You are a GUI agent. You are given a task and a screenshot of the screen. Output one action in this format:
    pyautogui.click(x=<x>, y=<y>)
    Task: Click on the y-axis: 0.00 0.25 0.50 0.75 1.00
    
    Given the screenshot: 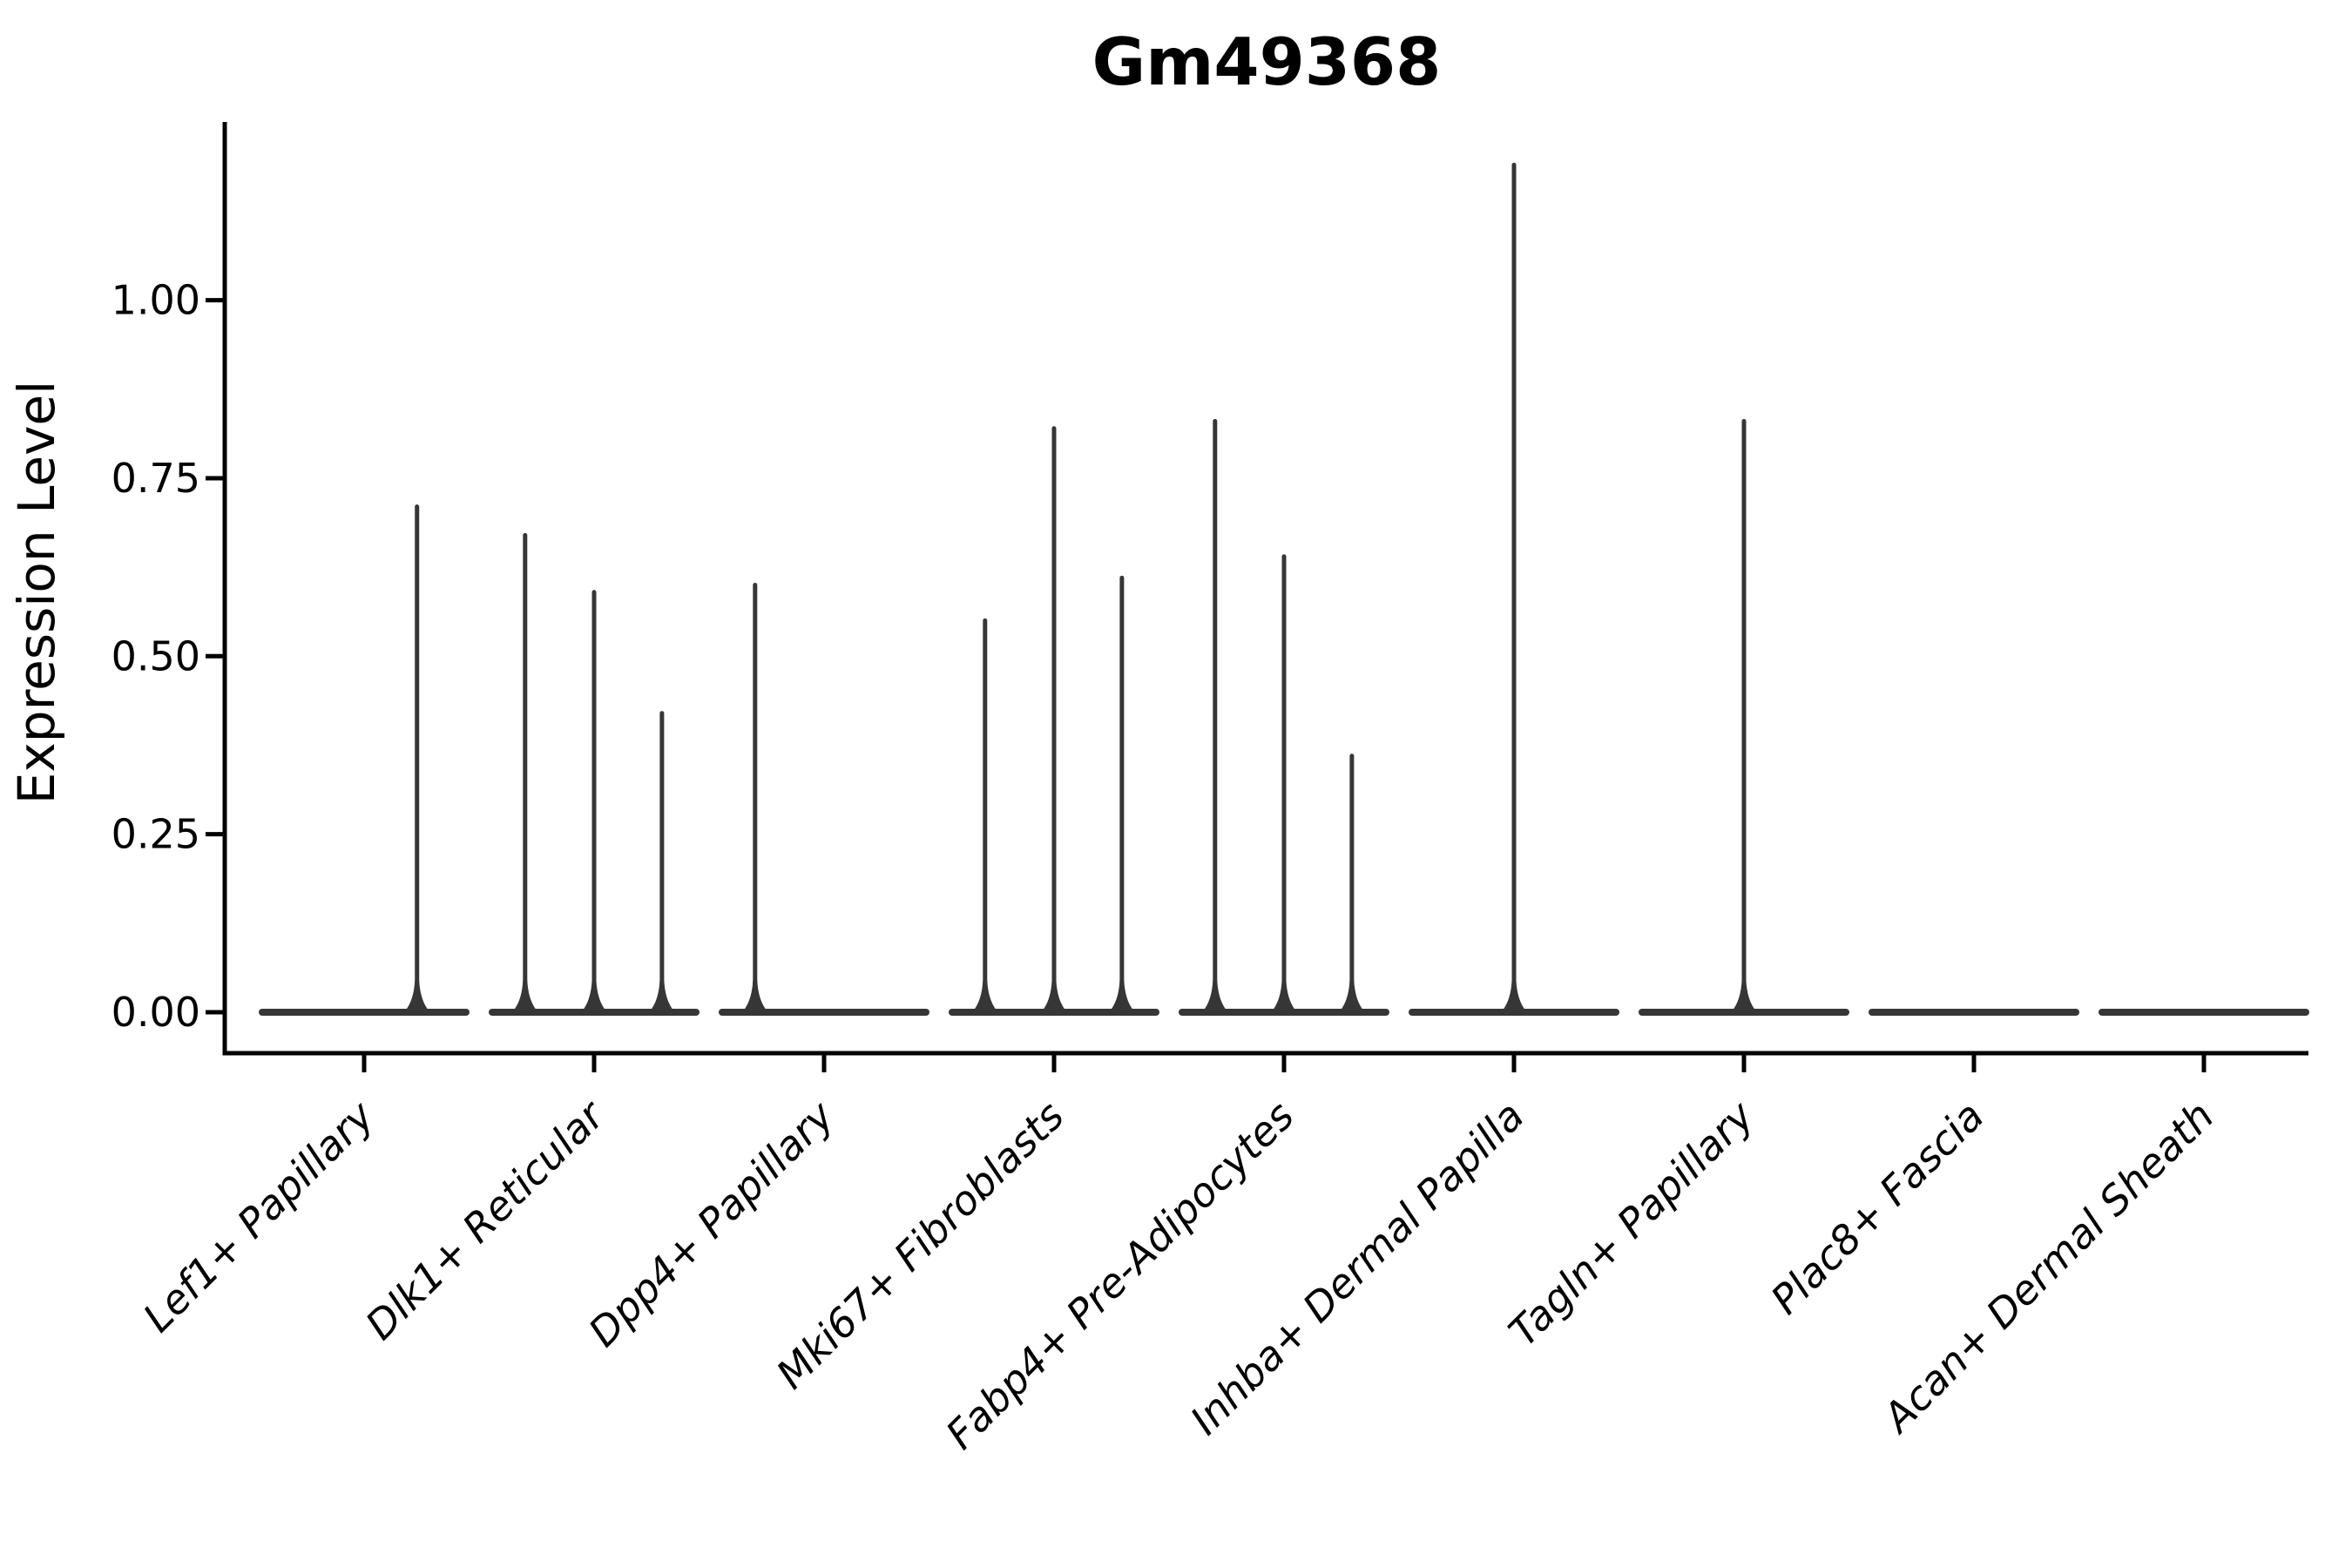 What is the action you would take?
    pyautogui.click(x=168, y=657)
    